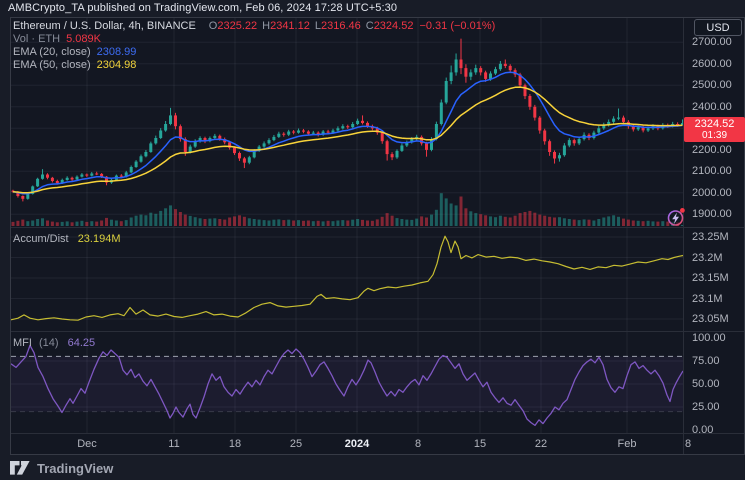  I want to click on mfi-legend: MFI (14) 64.25, so click(54, 343).